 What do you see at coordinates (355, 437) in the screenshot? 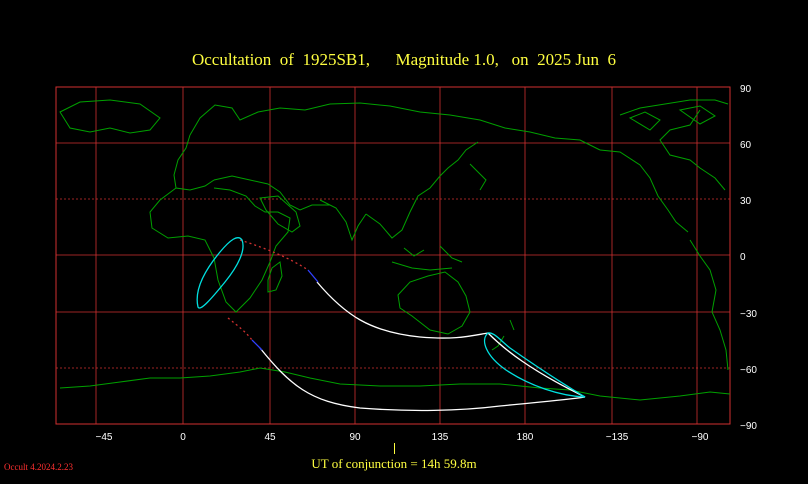
I see `lon-label-3: 90` at bounding box center [355, 437].